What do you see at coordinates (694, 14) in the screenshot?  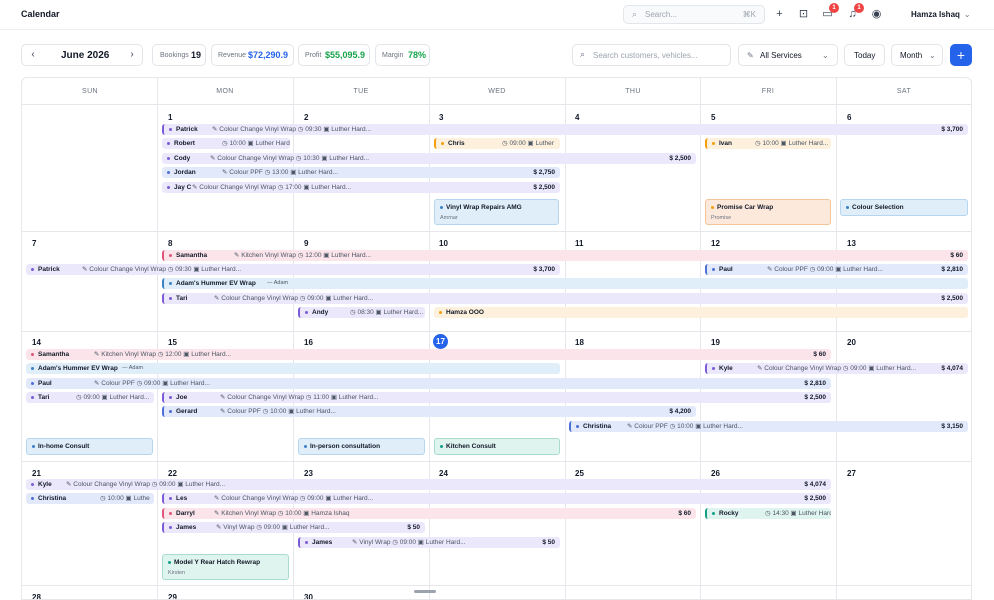 I see `global-search-input: ⌕ Search... ⌘K` at bounding box center [694, 14].